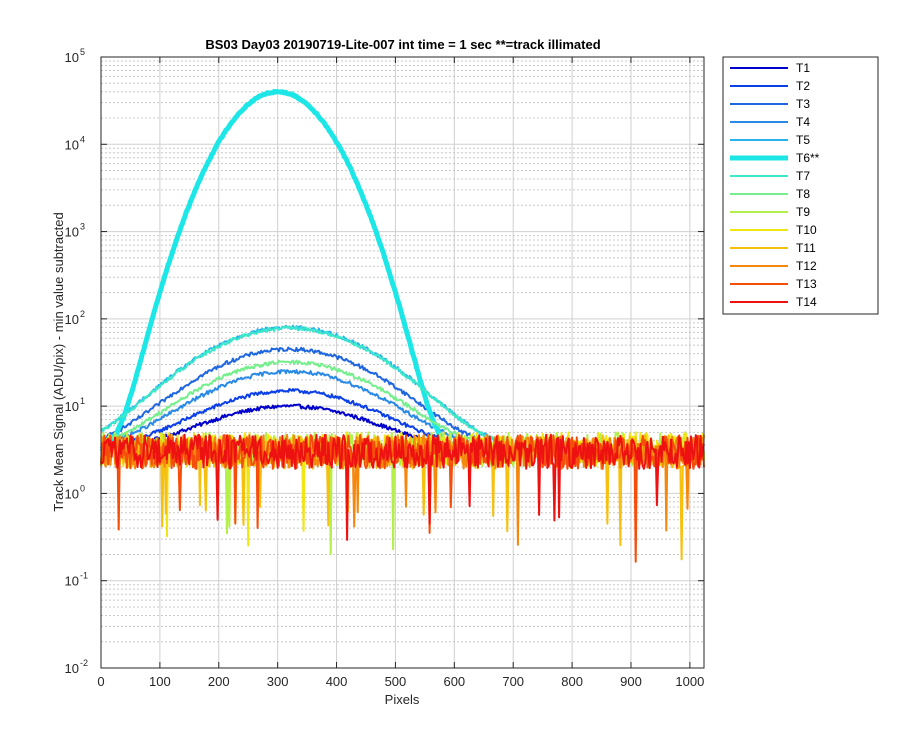 This screenshot has height=750, width=900. What do you see at coordinates (806, 230) in the screenshot?
I see `legend-label: T10` at bounding box center [806, 230].